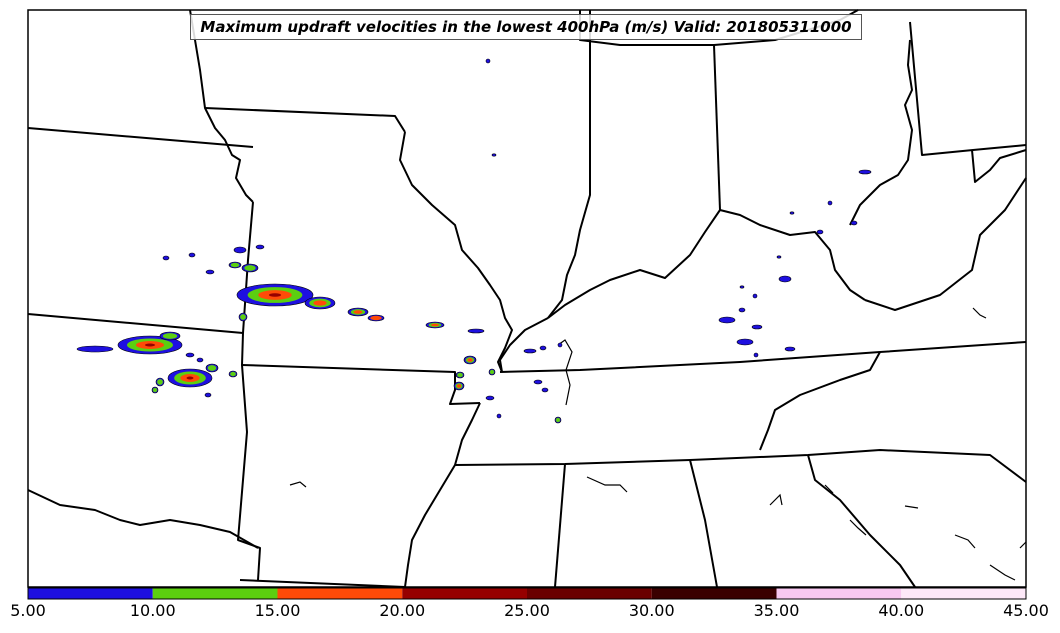 The height and width of the screenshot is (633, 1060). Describe the element at coordinates (152, 610) in the screenshot. I see `colorbar-tick-label: 10.00` at that location.